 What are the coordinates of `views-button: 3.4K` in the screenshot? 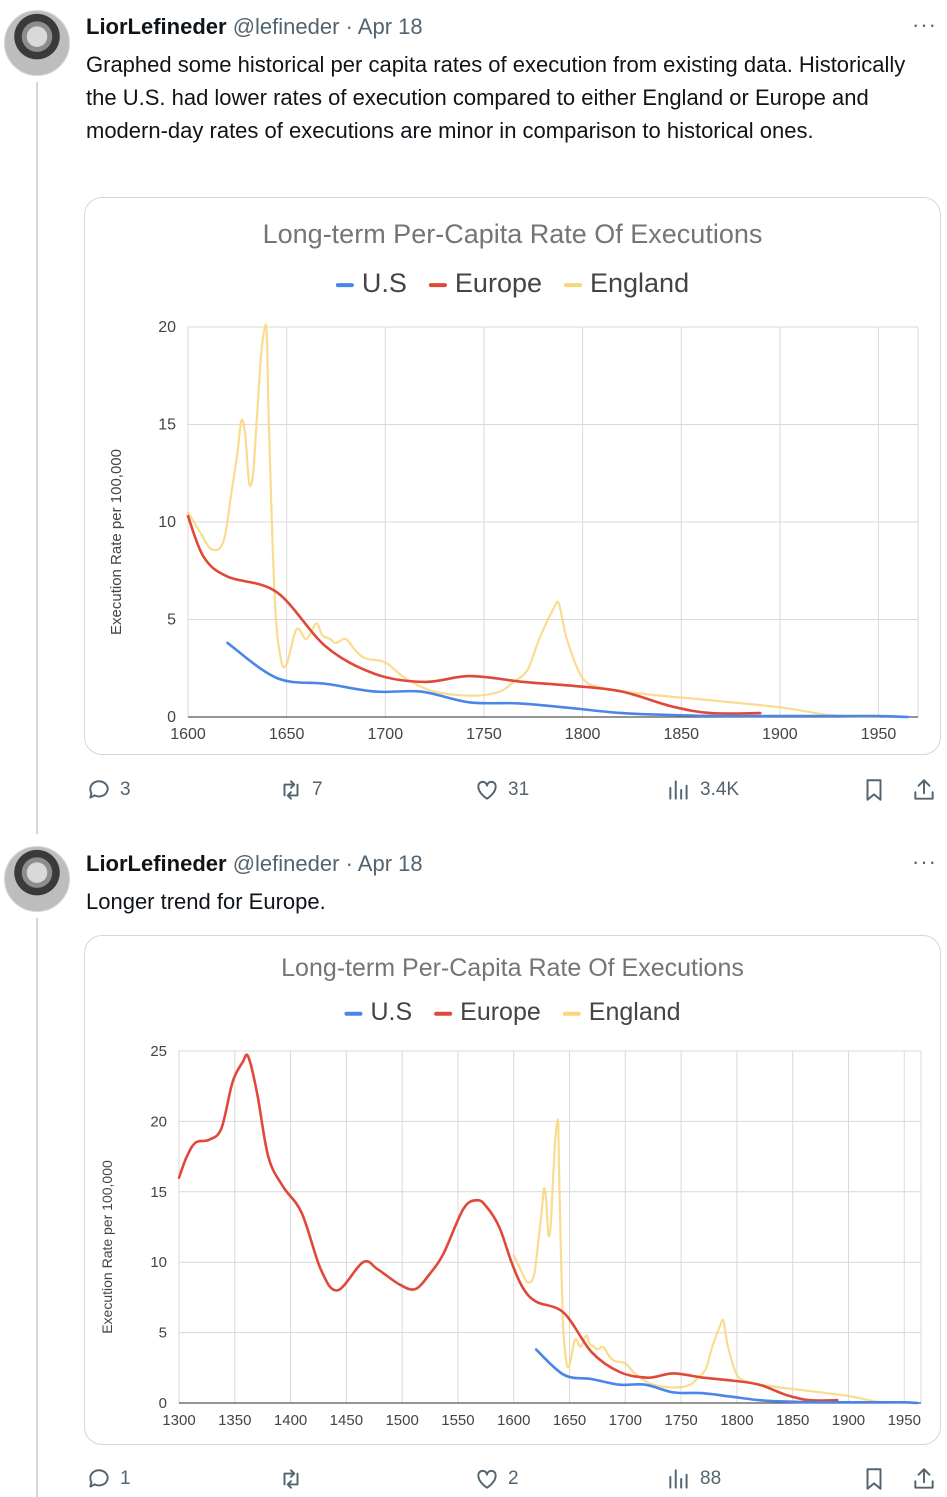 It's located at (702, 790).